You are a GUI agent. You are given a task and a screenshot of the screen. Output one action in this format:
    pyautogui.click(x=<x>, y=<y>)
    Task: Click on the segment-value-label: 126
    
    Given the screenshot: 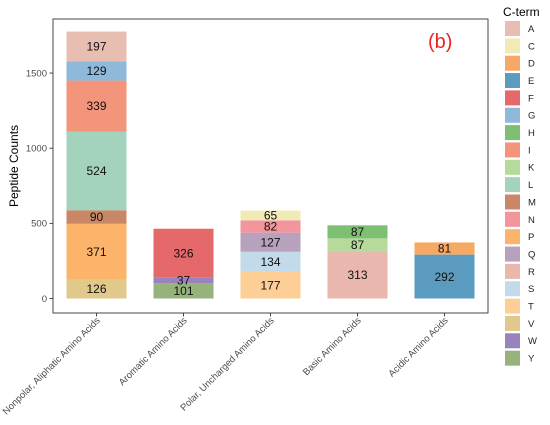 What is the action you would take?
    pyautogui.click(x=96, y=289)
    